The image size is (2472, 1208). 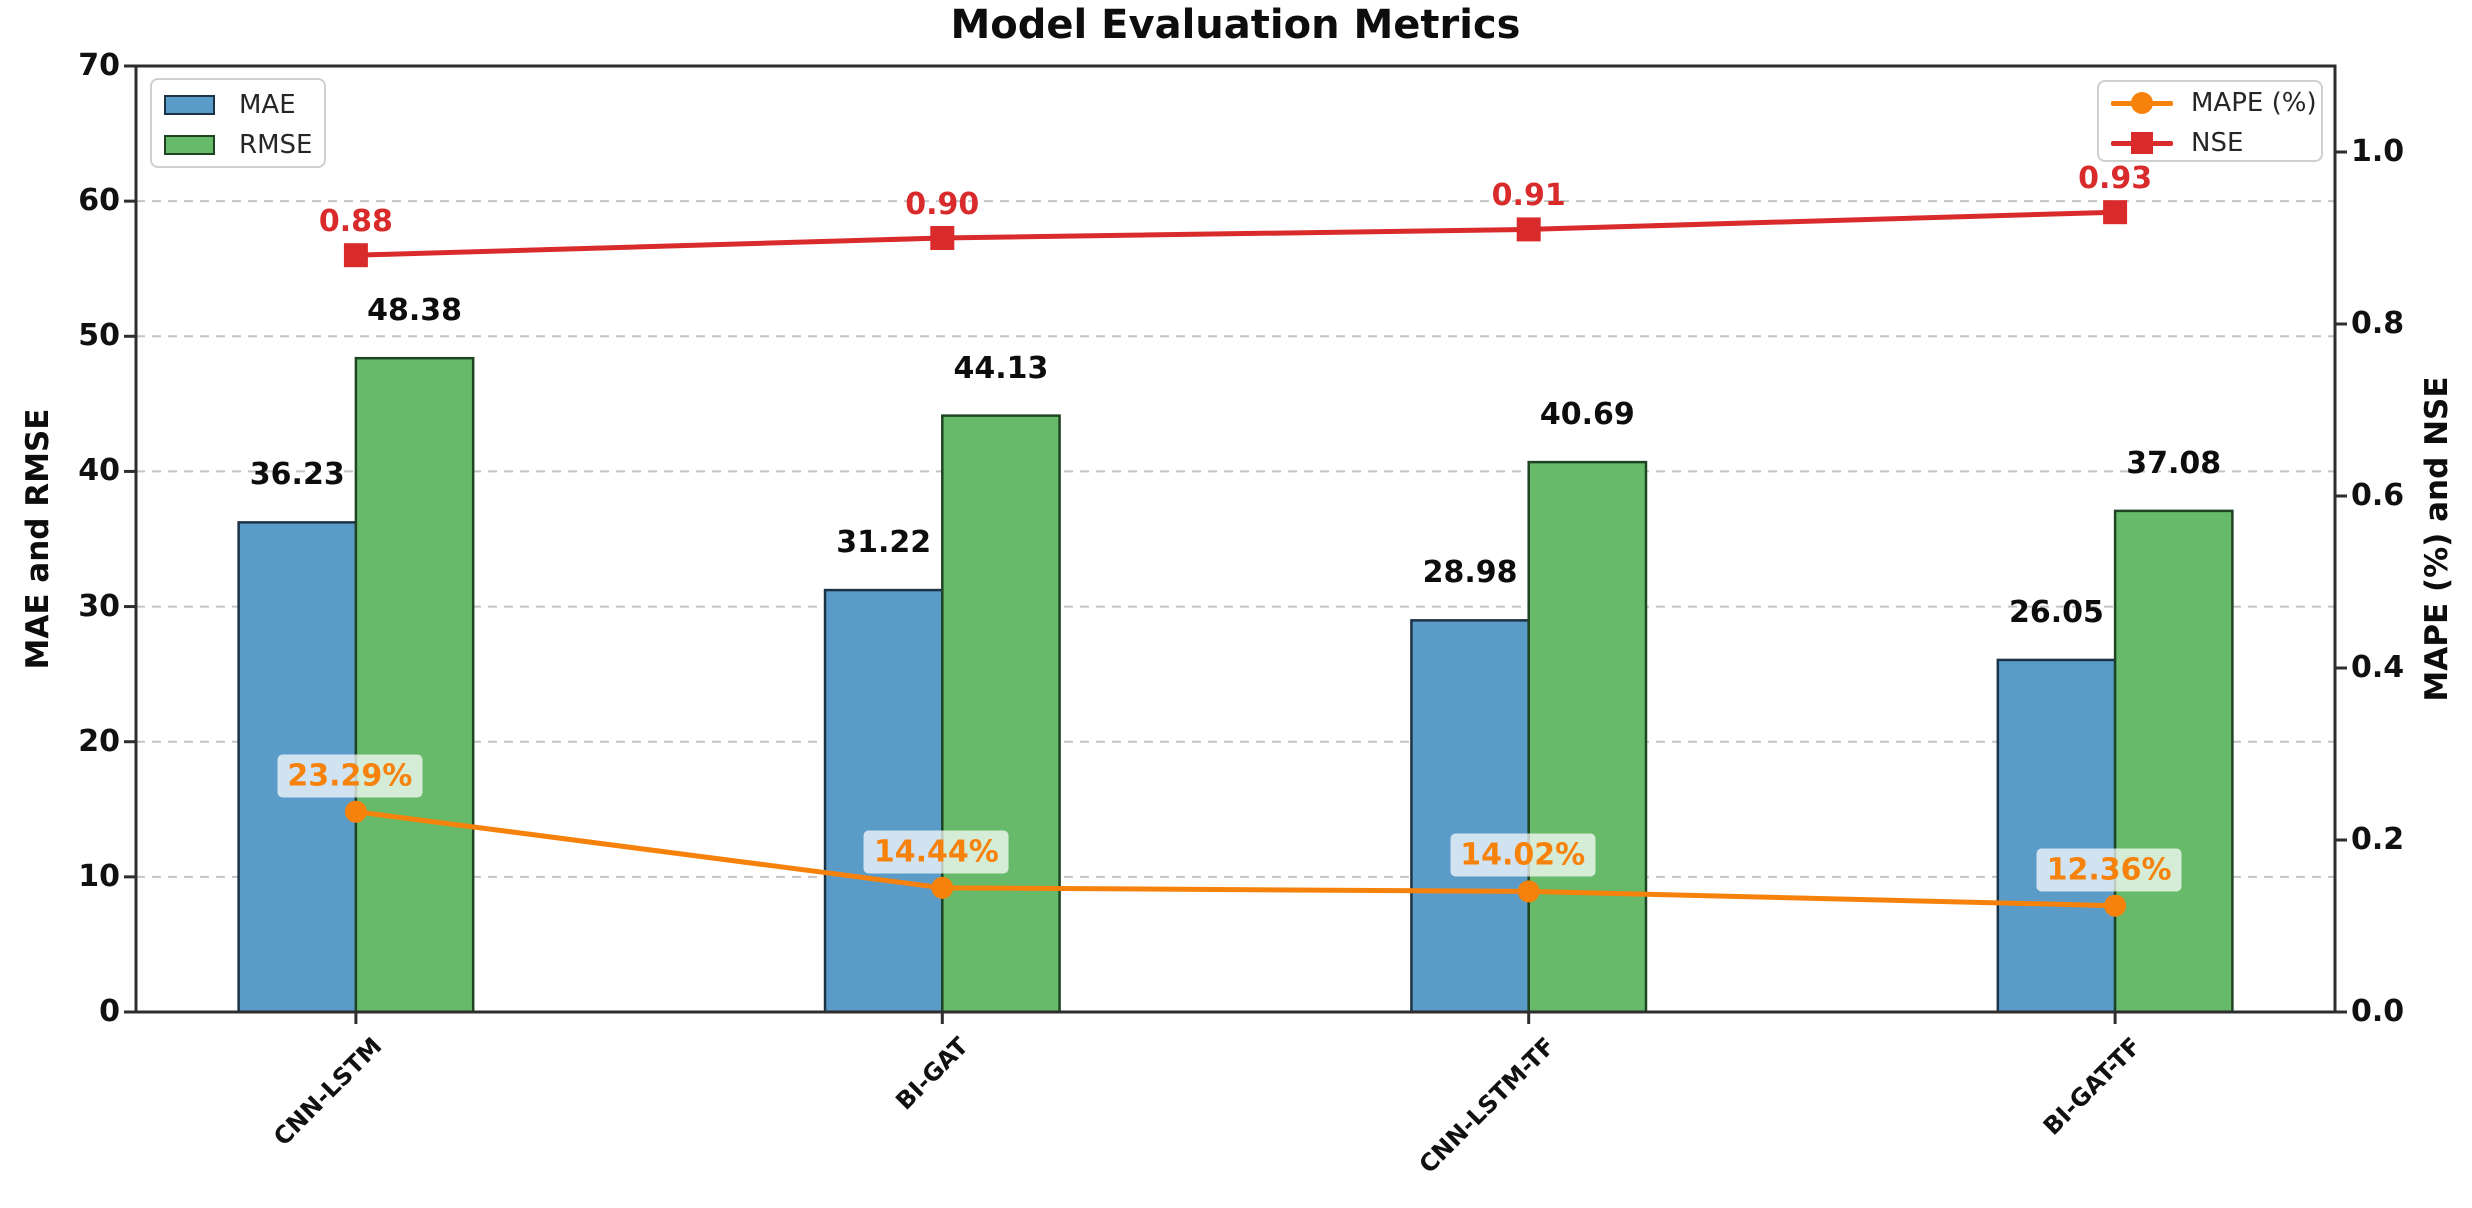 What do you see at coordinates (189, 105) in the screenshot?
I see `mae-swatch` at bounding box center [189, 105].